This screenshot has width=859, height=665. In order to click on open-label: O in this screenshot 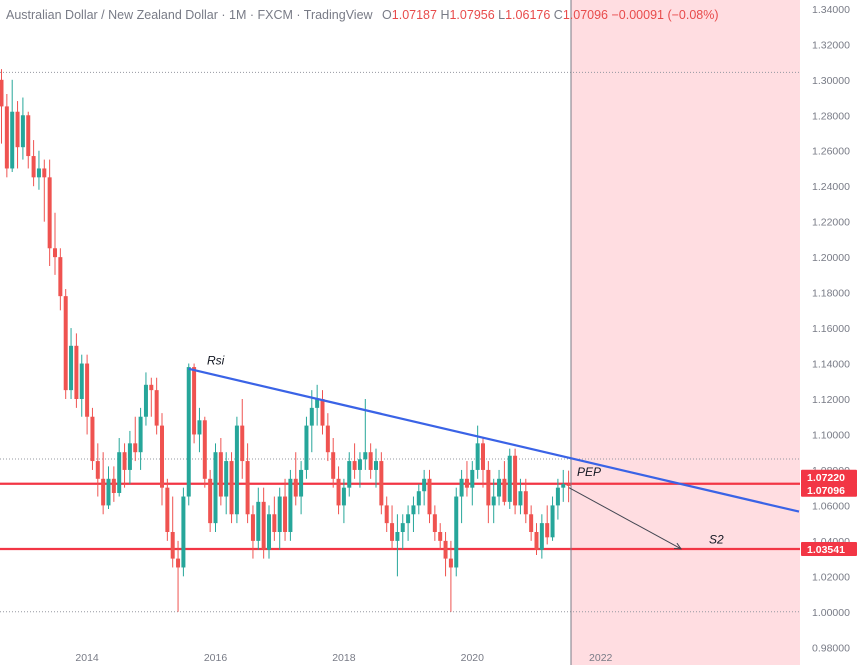, I will do `click(387, 15)`.